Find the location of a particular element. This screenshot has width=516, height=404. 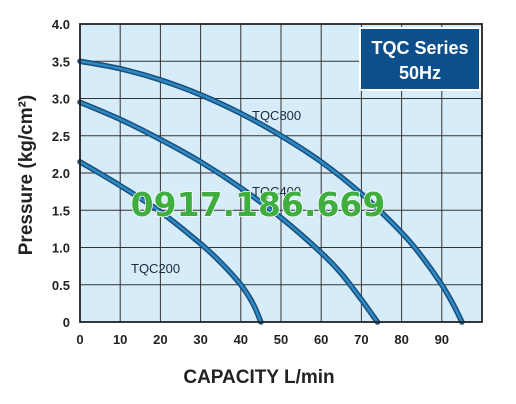

x-tick-label: 0 is located at coordinates (79, 339).